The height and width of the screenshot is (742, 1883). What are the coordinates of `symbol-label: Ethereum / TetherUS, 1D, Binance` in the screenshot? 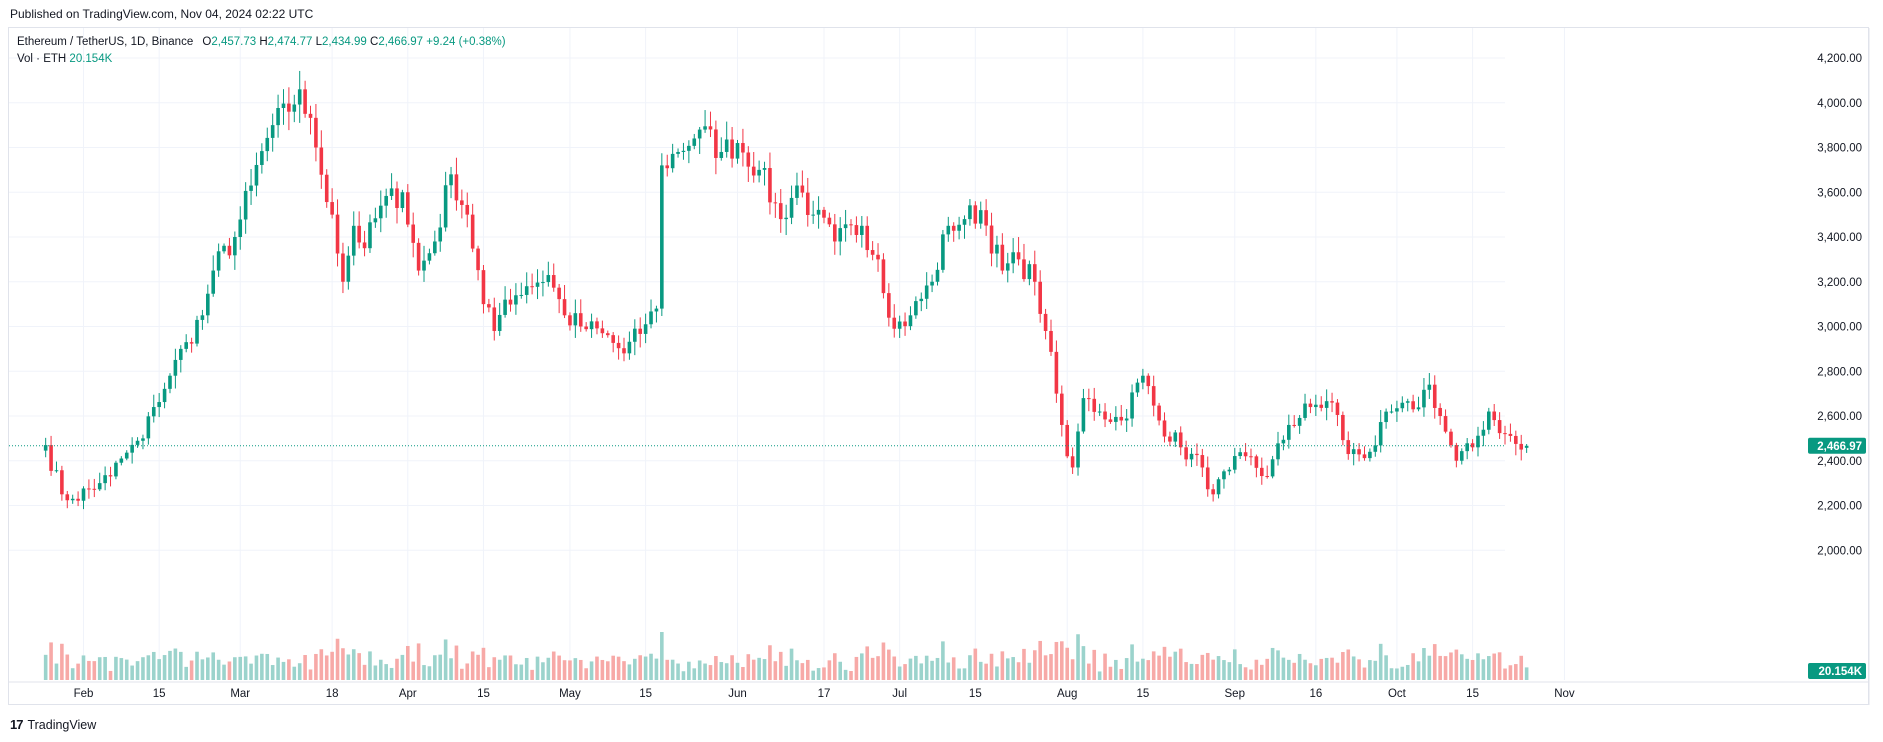 It's located at (105, 42).